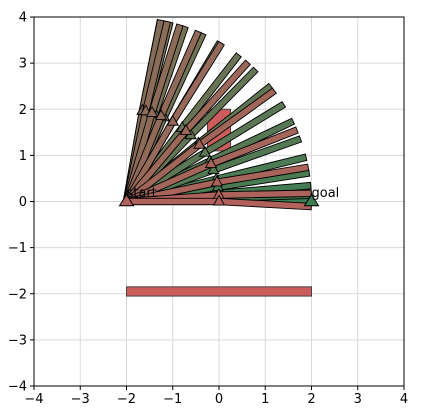  I want to click on x-tick-label: 0, so click(219, 399).